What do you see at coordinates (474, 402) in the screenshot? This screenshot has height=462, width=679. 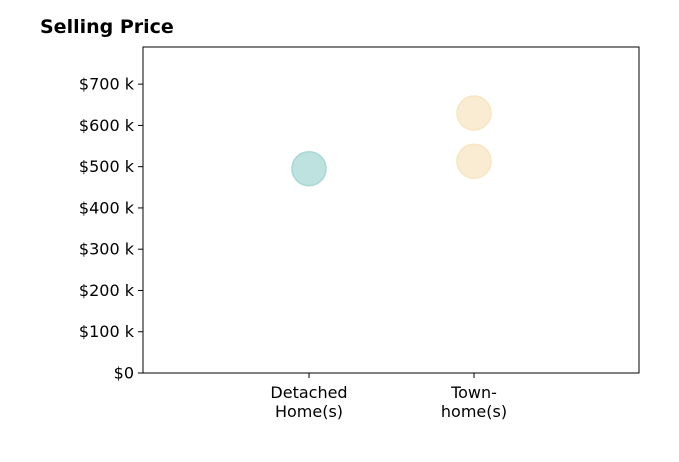 I see `x-tick-label: Town-home(s)` at bounding box center [474, 402].